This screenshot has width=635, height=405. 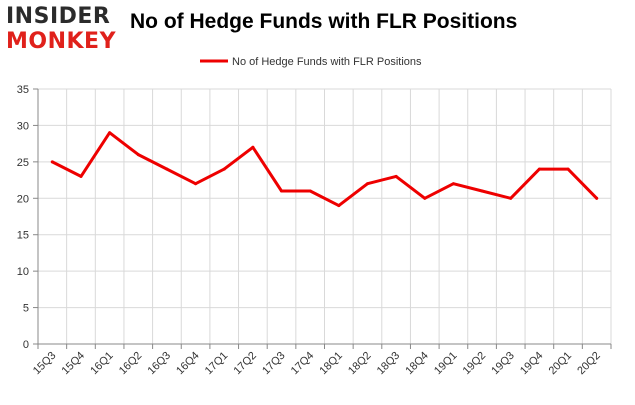 What do you see at coordinates (102, 364) in the screenshot?
I see `x-tick-label: 16Q1` at bounding box center [102, 364].